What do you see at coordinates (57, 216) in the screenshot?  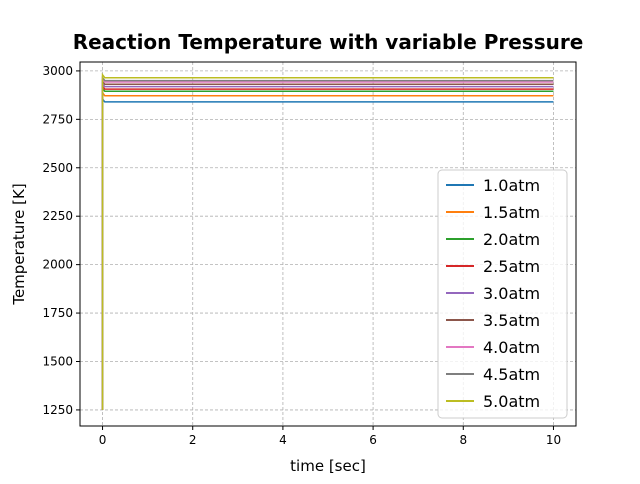 I see `y-tick-label: 2250` at bounding box center [57, 216].